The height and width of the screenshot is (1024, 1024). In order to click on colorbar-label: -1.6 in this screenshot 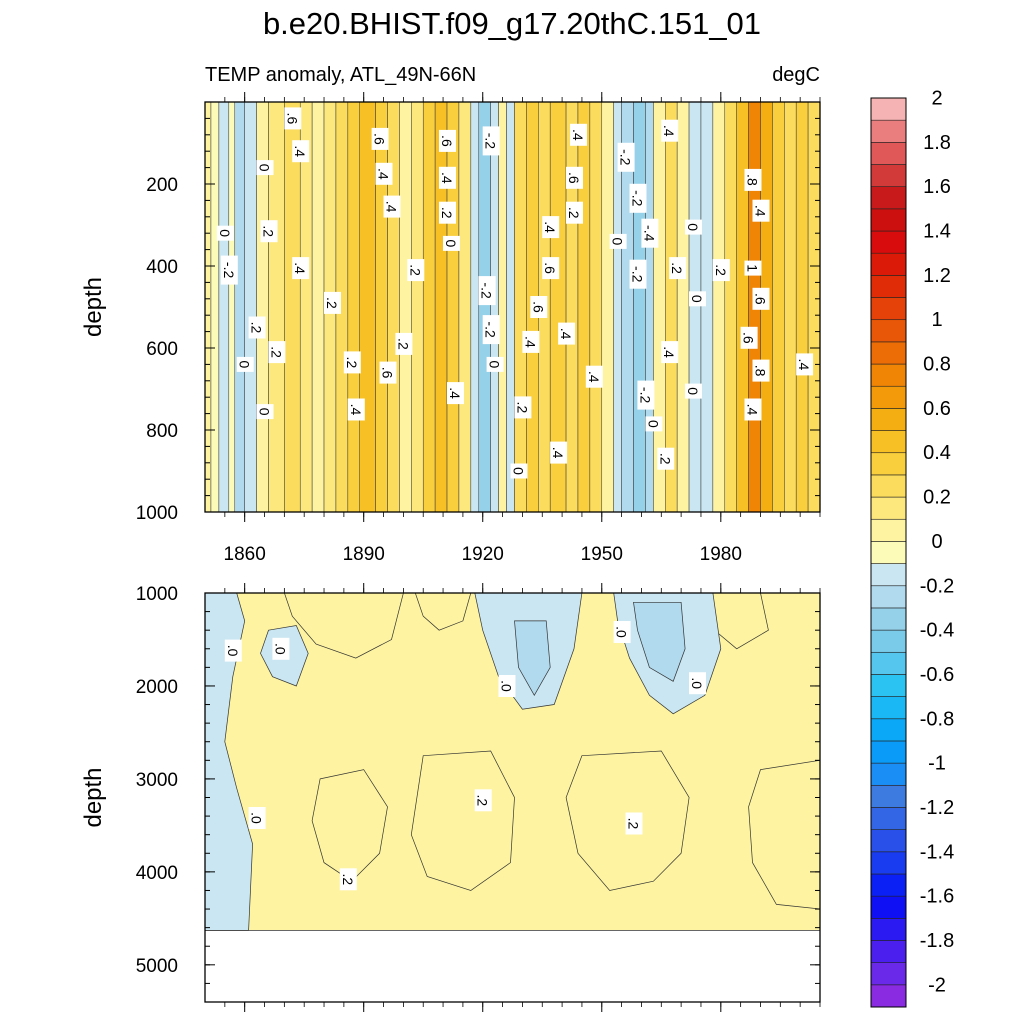, I will do `click(937, 897)`.